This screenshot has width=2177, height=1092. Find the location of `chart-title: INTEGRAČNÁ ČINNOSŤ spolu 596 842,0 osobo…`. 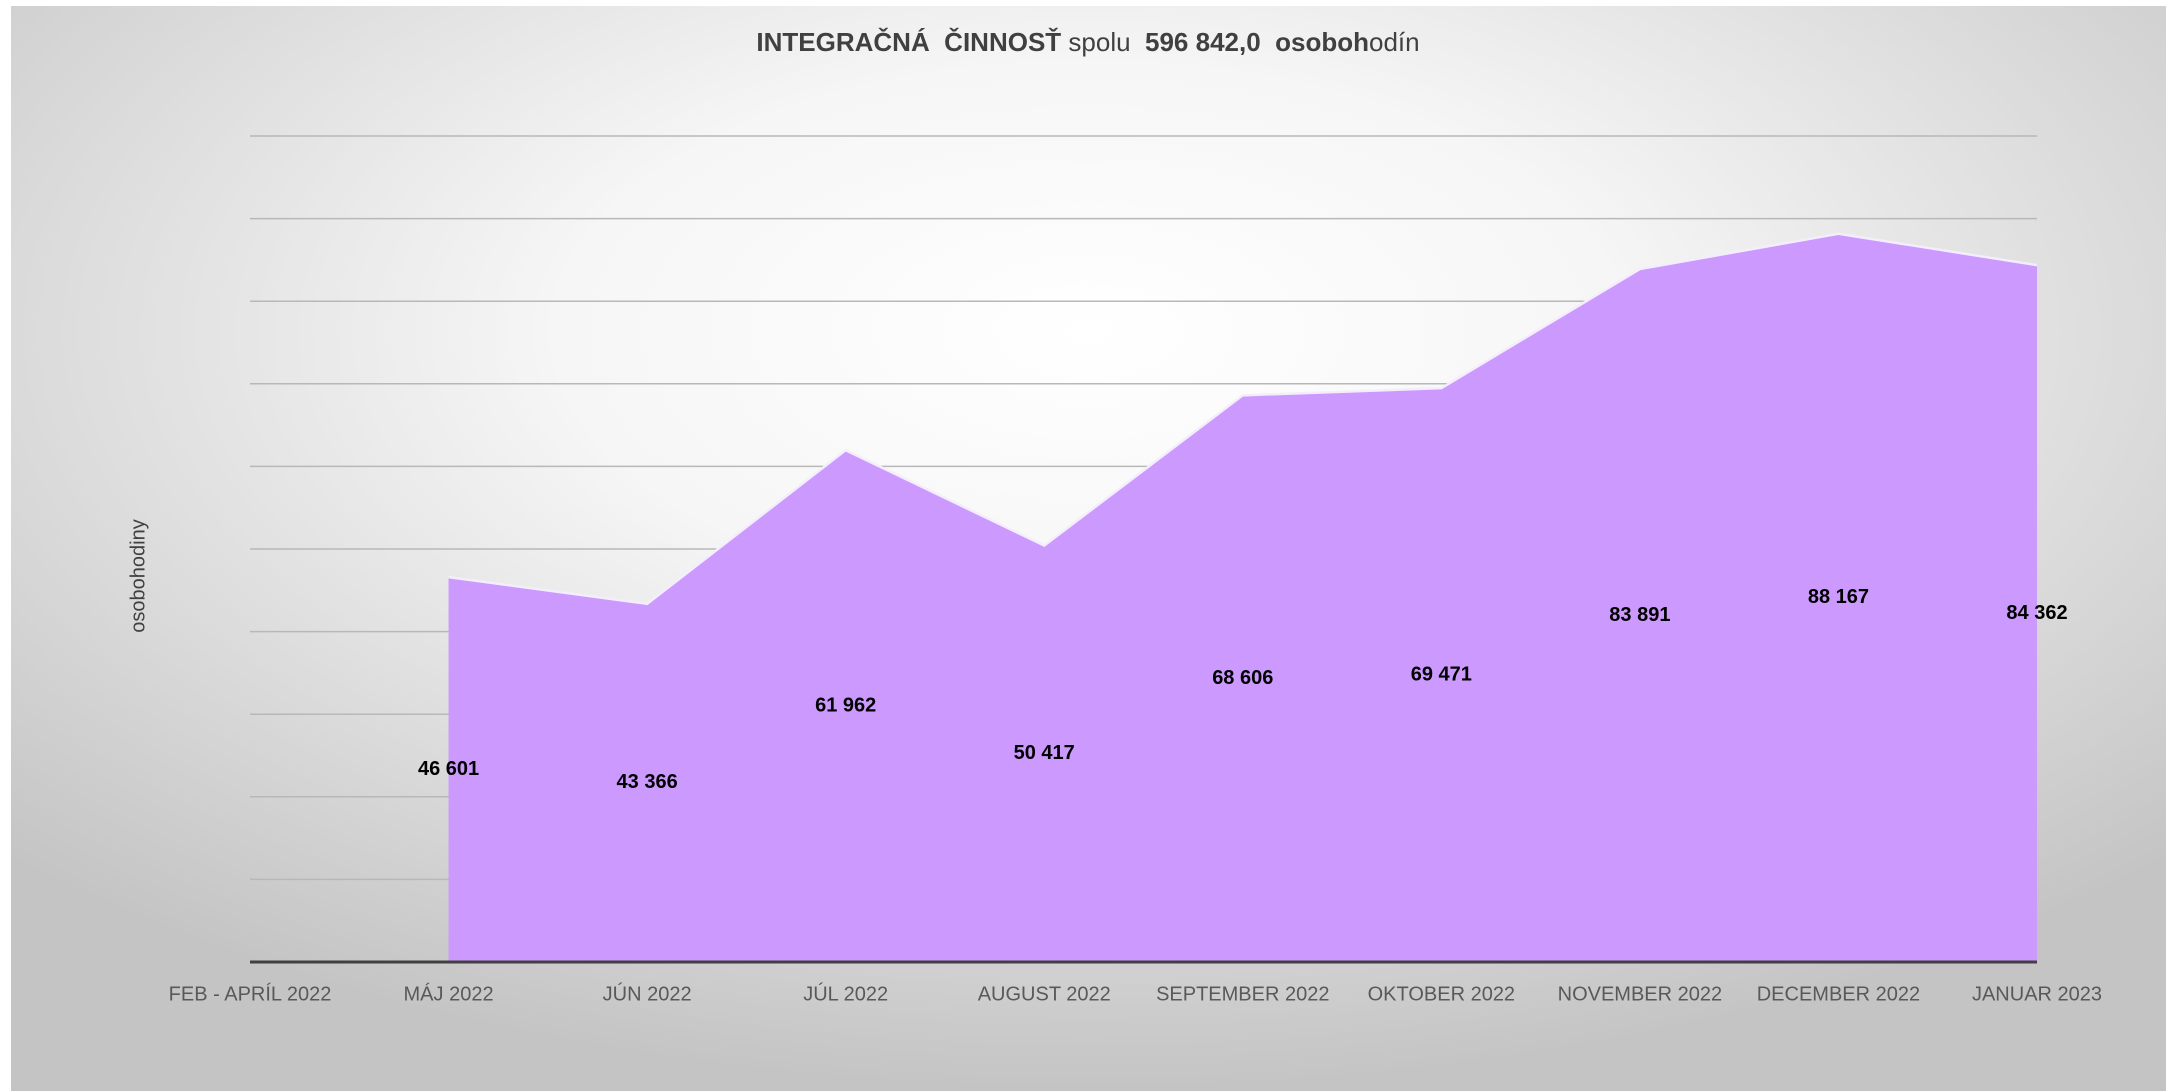

chart-title: INTEGRAČNÁ ČINNOSŤ spolu 596 842,0 osobo… is located at coordinates (1087, 42).